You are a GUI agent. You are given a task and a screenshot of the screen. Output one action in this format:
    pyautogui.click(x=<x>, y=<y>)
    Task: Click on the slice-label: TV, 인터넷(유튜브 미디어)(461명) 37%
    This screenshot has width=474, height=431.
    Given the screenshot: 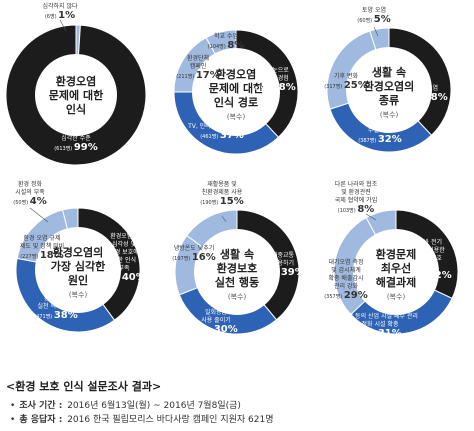 What is the action you would take?
    pyautogui.click(x=221, y=131)
    